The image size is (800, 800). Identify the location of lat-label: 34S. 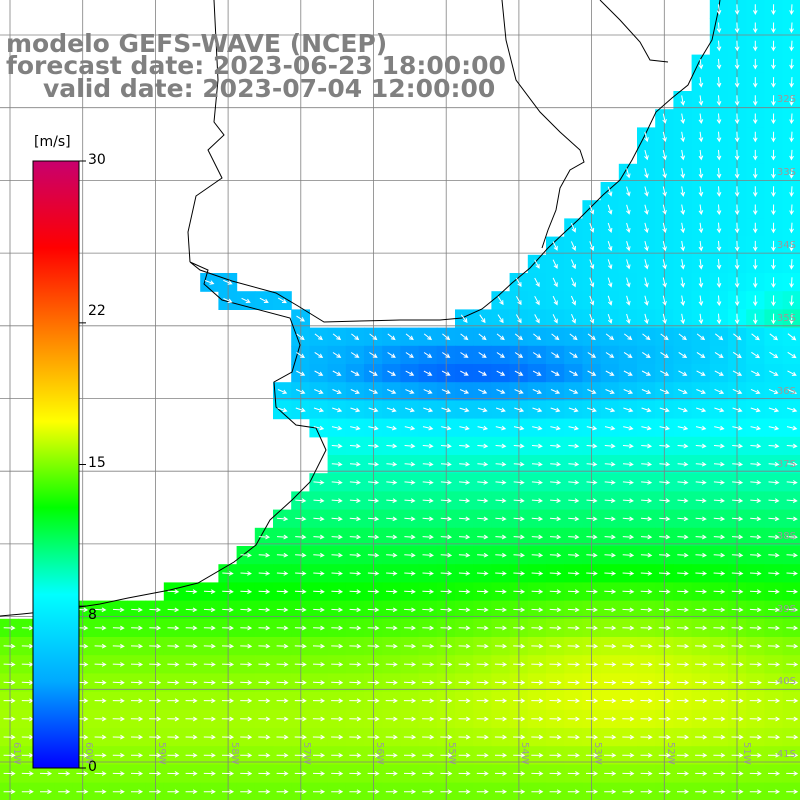
(786, 245).